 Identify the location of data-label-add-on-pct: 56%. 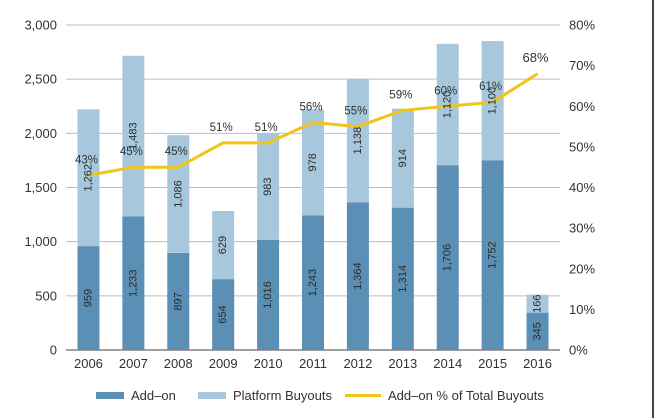
(310, 108).